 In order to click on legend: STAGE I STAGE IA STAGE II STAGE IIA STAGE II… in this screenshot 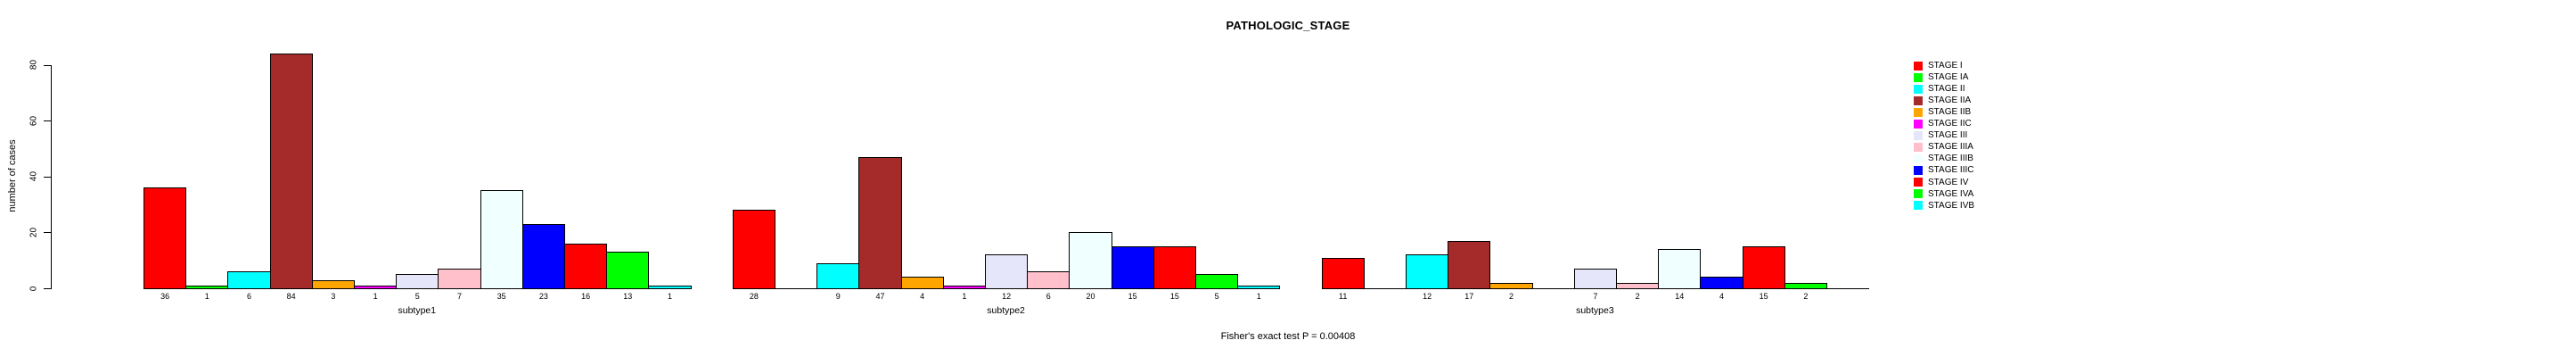, I will do `click(2047, 138)`.